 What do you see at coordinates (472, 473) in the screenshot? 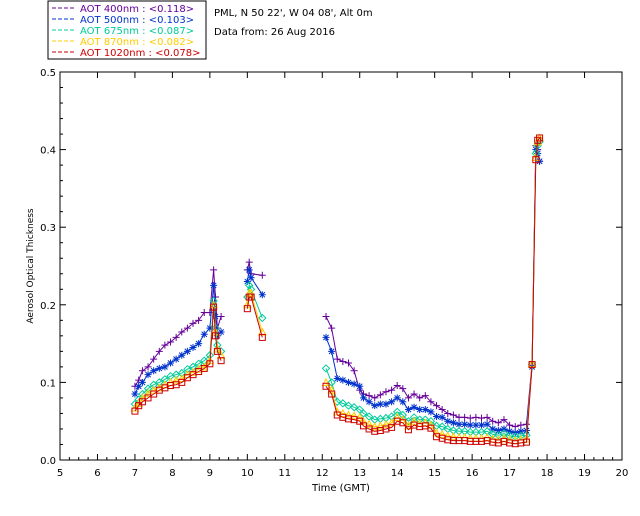
I see `x-tick-label: 16` at bounding box center [472, 473].